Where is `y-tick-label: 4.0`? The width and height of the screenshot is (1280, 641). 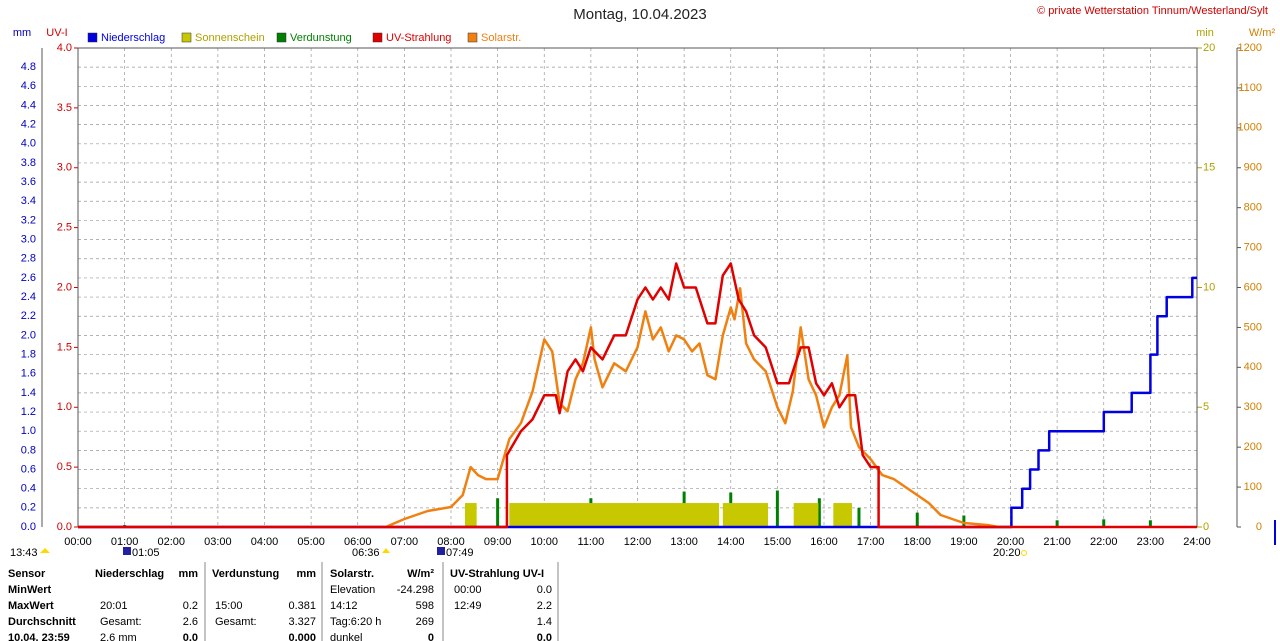
y-tick-label: 4.0 is located at coordinates (28, 144).